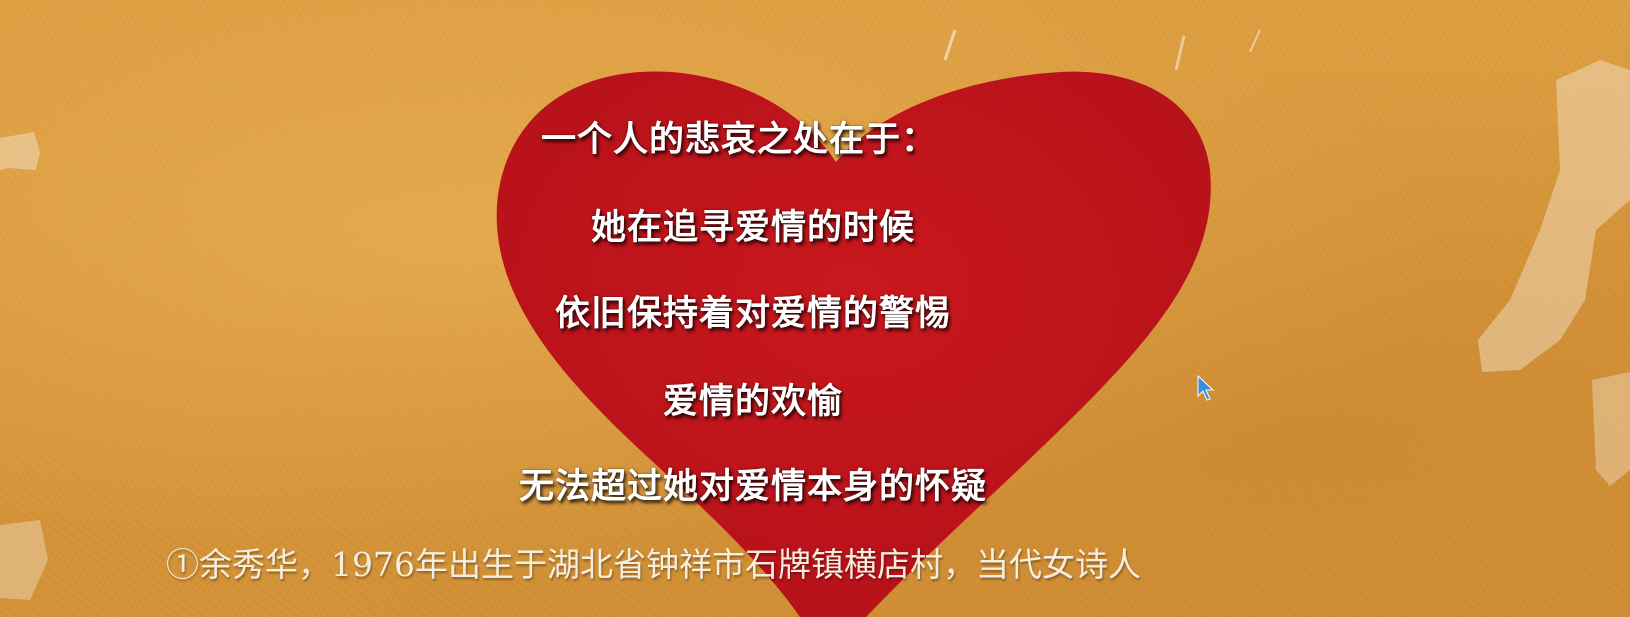 The width and height of the screenshot is (1630, 617). Describe the element at coordinates (752, 228) in the screenshot. I see `poem-line-2: 她在追寻爱情的时候` at that location.